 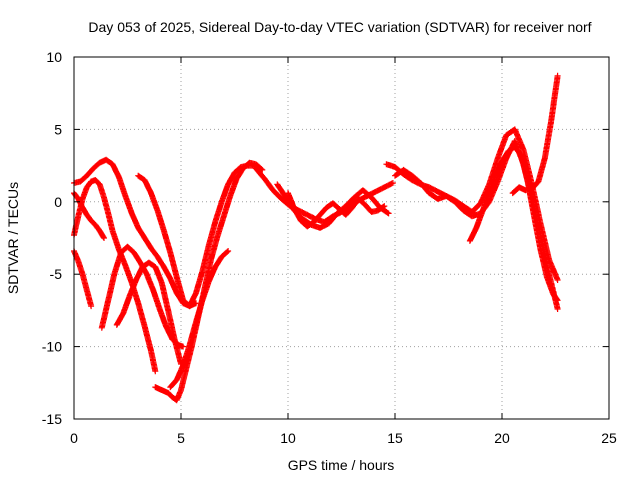 I want to click on y-tick-label: 0, so click(x=58, y=202).